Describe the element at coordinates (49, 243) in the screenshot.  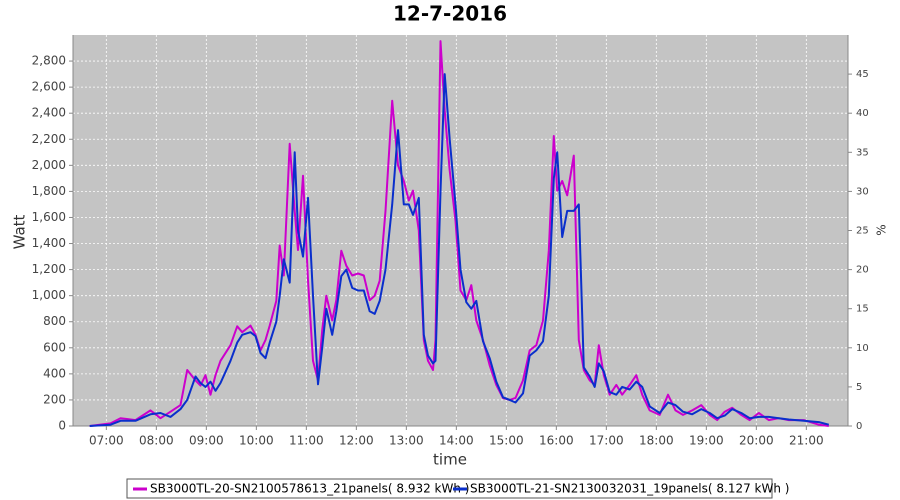
I see `y-tick-label: 1,400` at that location.